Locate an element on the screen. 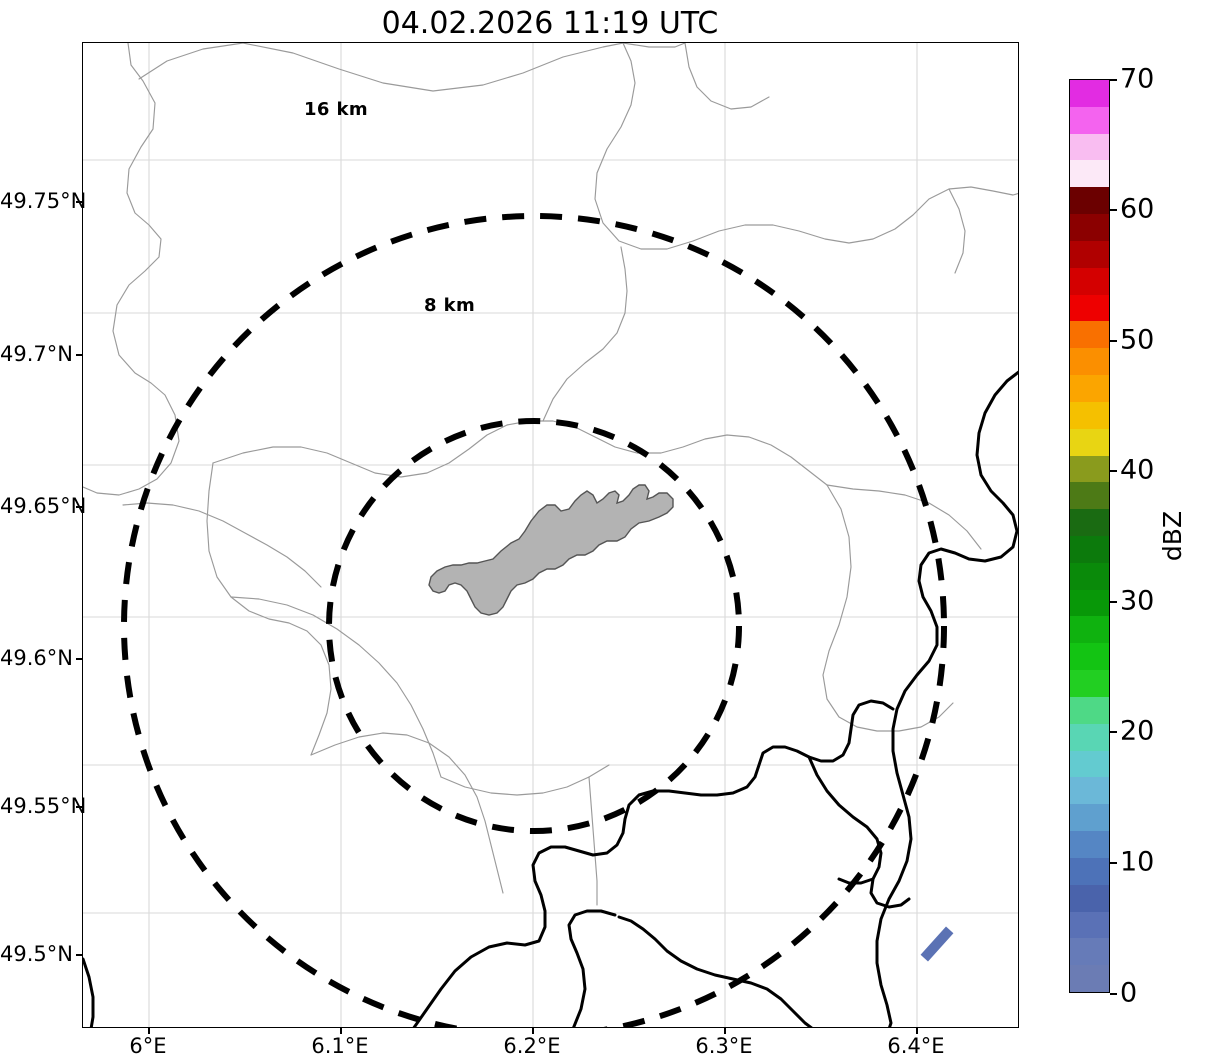 The image size is (1207, 1064). y-tick-label-495: 49.5°N is located at coordinates (36, 954).